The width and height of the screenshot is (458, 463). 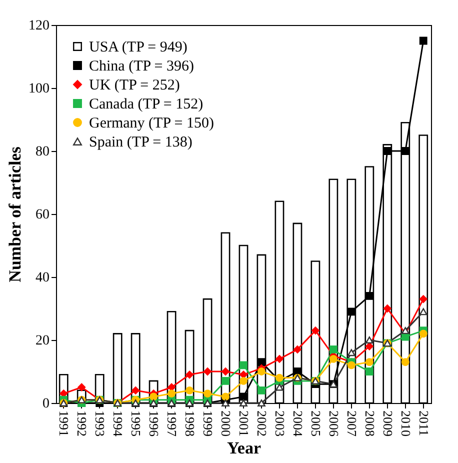 What do you see at coordinates (134, 86) in the screenshot?
I see `legend-label: UK (TP = 252)` at bounding box center [134, 86].